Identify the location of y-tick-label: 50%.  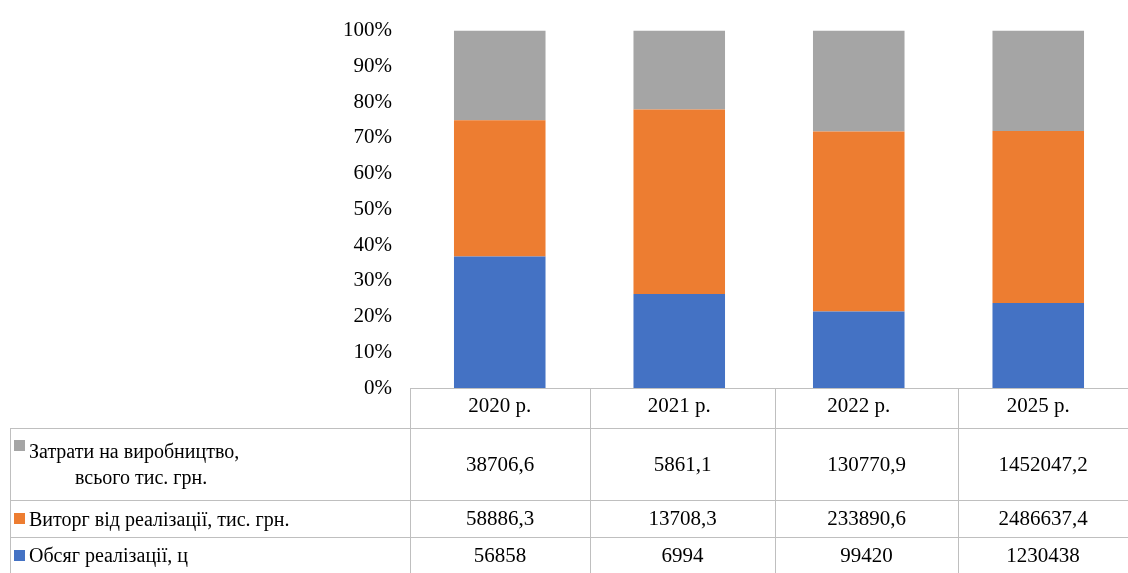
(372, 207).